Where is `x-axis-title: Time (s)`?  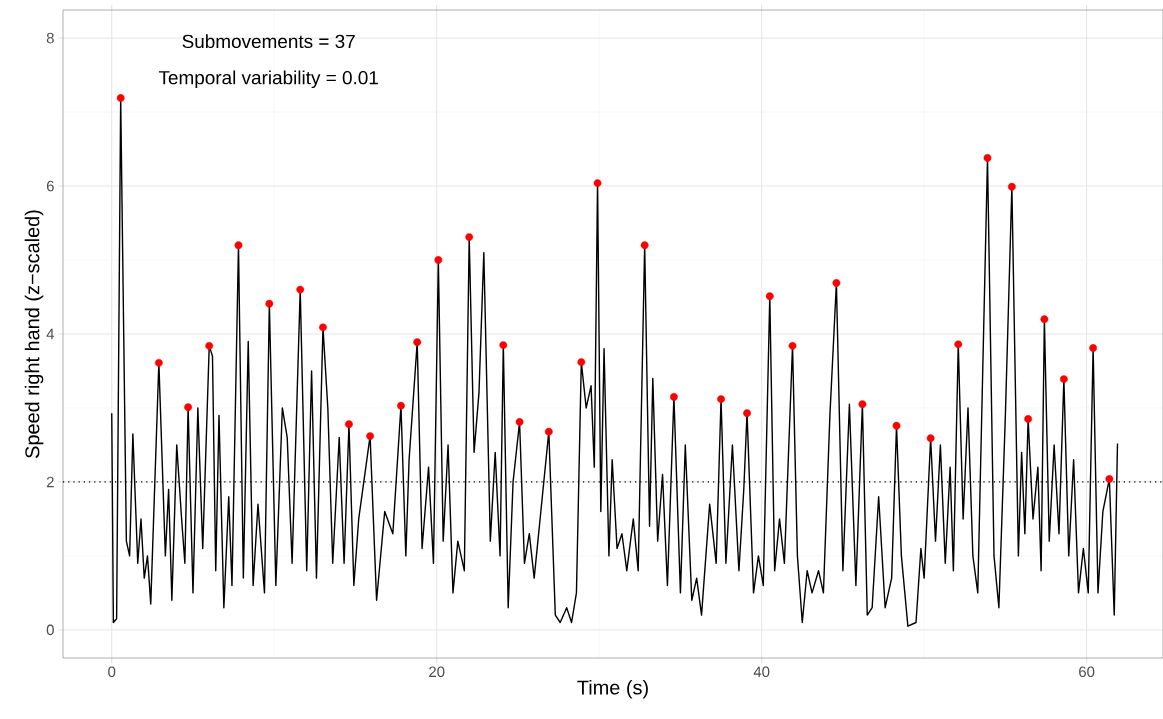 x-axis-title: Time (s) is located at coordinates (612, 689).